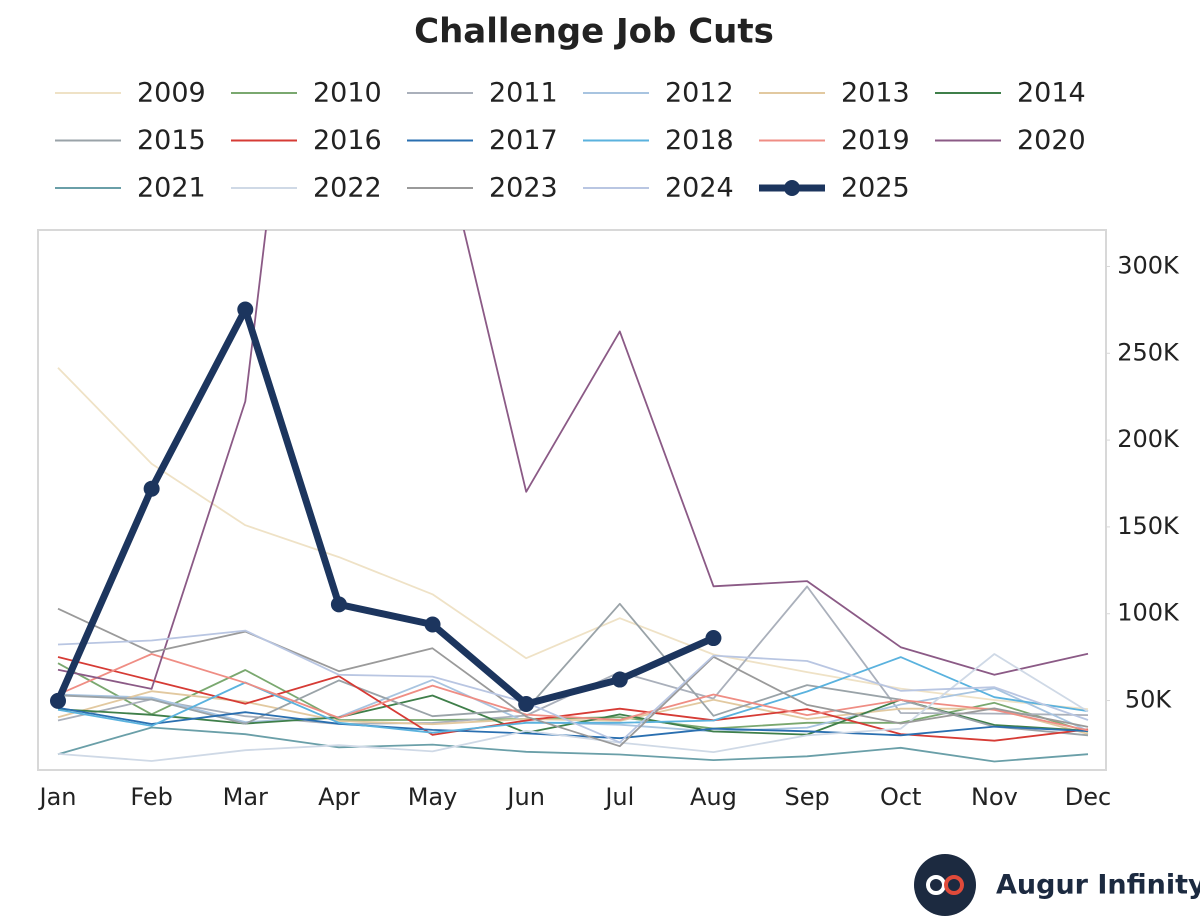 The width and height of the screenshot is (1200, 923). Describe the element at coordinates (954, 885) in the screenshot. I see `brand-logo-ring` at that location.